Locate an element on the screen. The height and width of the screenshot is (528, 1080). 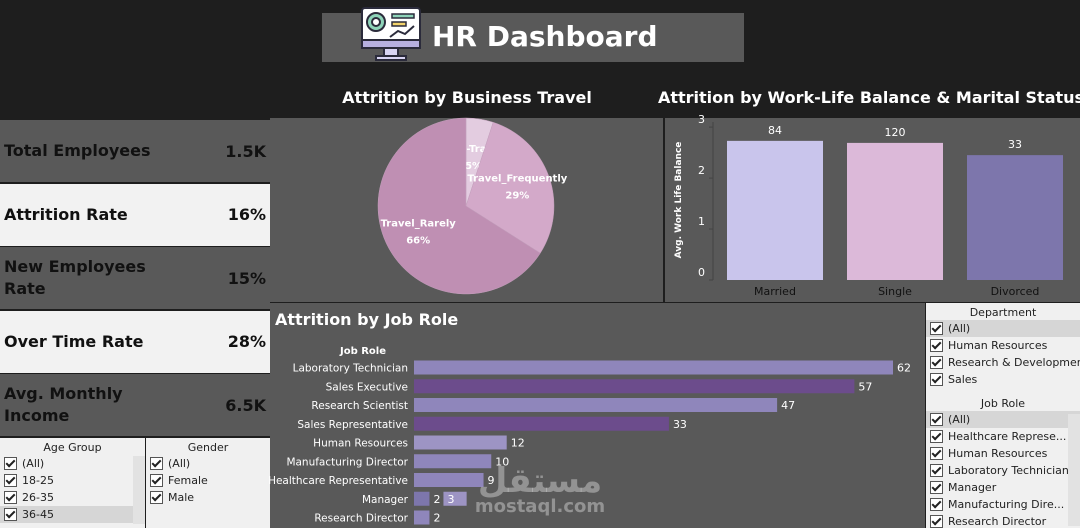
kpi-label: Over Time Rate is located at coordinates (74, 341).